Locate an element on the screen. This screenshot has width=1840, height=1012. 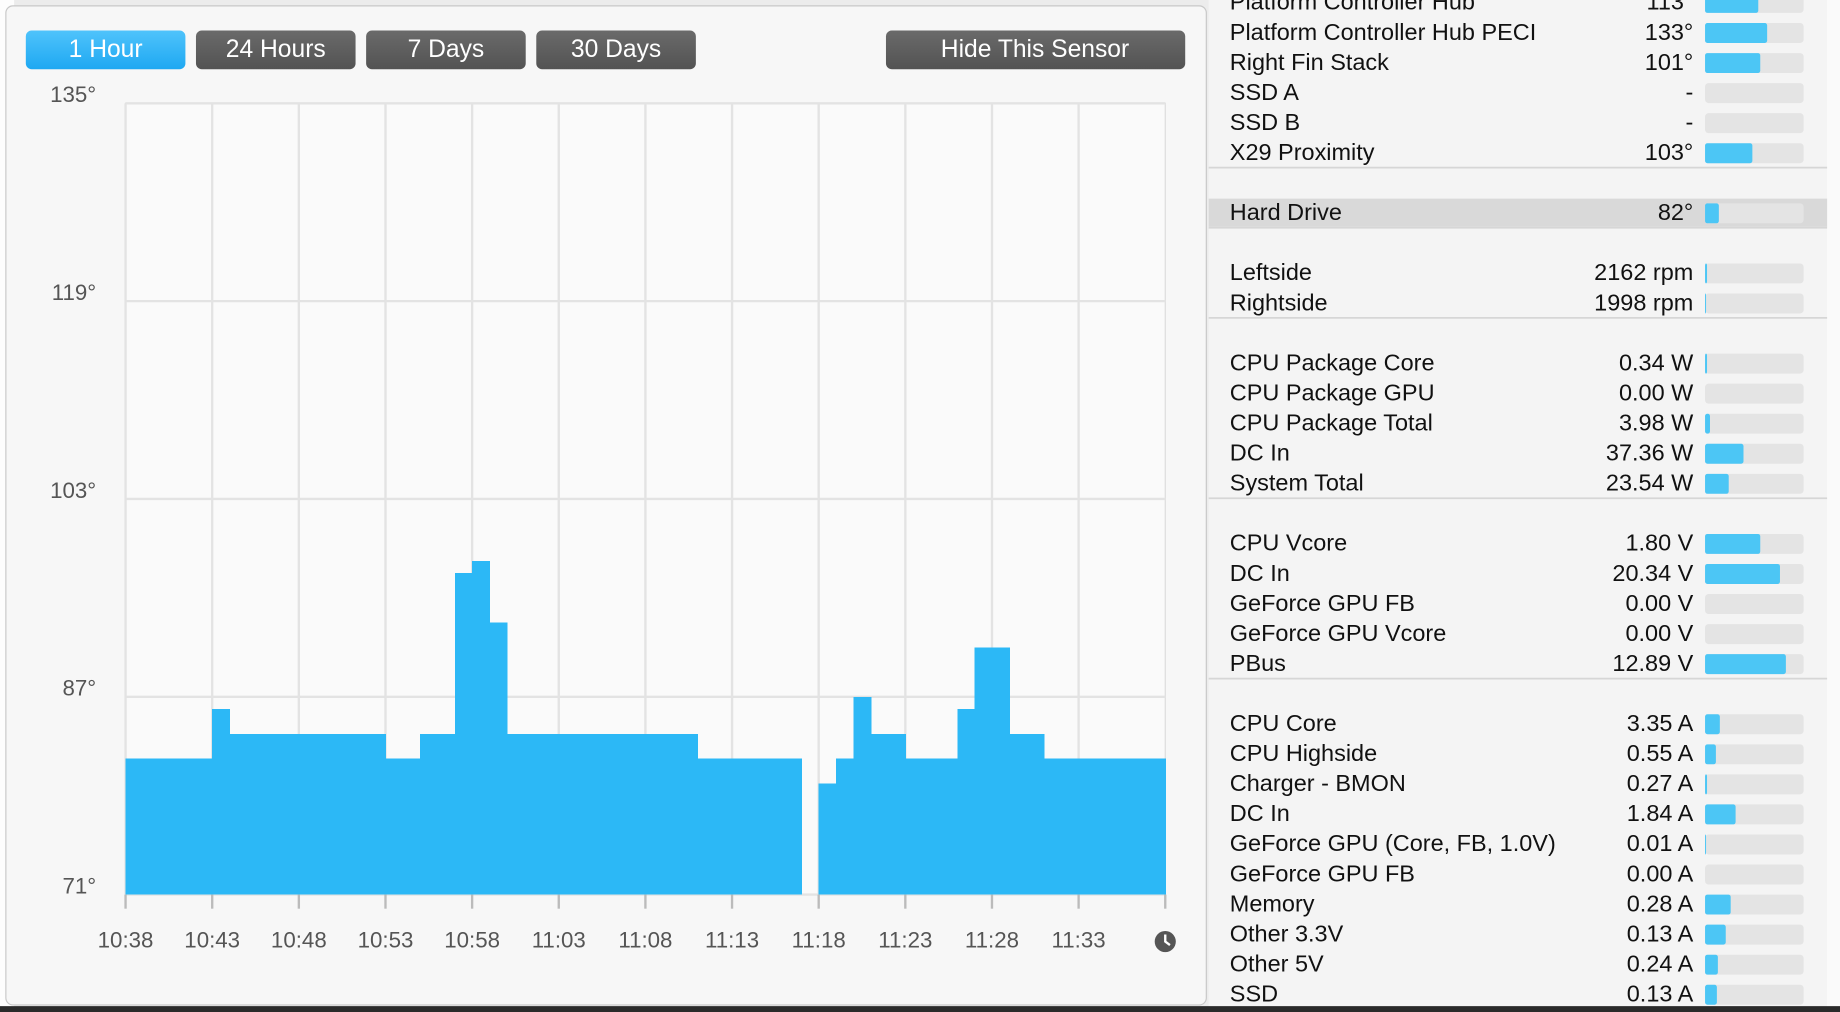
sensor-name: Memory is located at coordinates (1272, 903).